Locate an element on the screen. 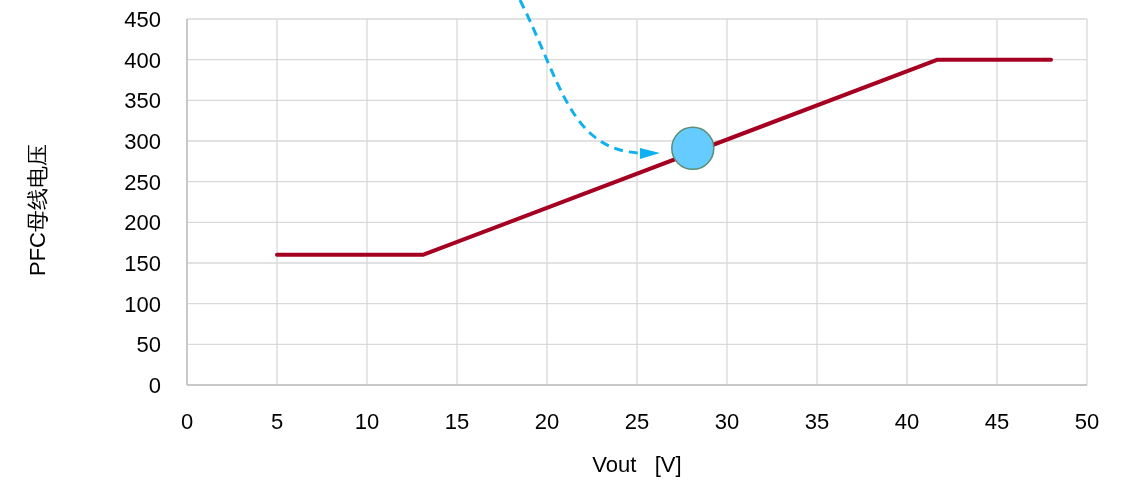 This screenshot has height=480, width=1140. x-tick-label: 25 is located at coordinates (637, 421).